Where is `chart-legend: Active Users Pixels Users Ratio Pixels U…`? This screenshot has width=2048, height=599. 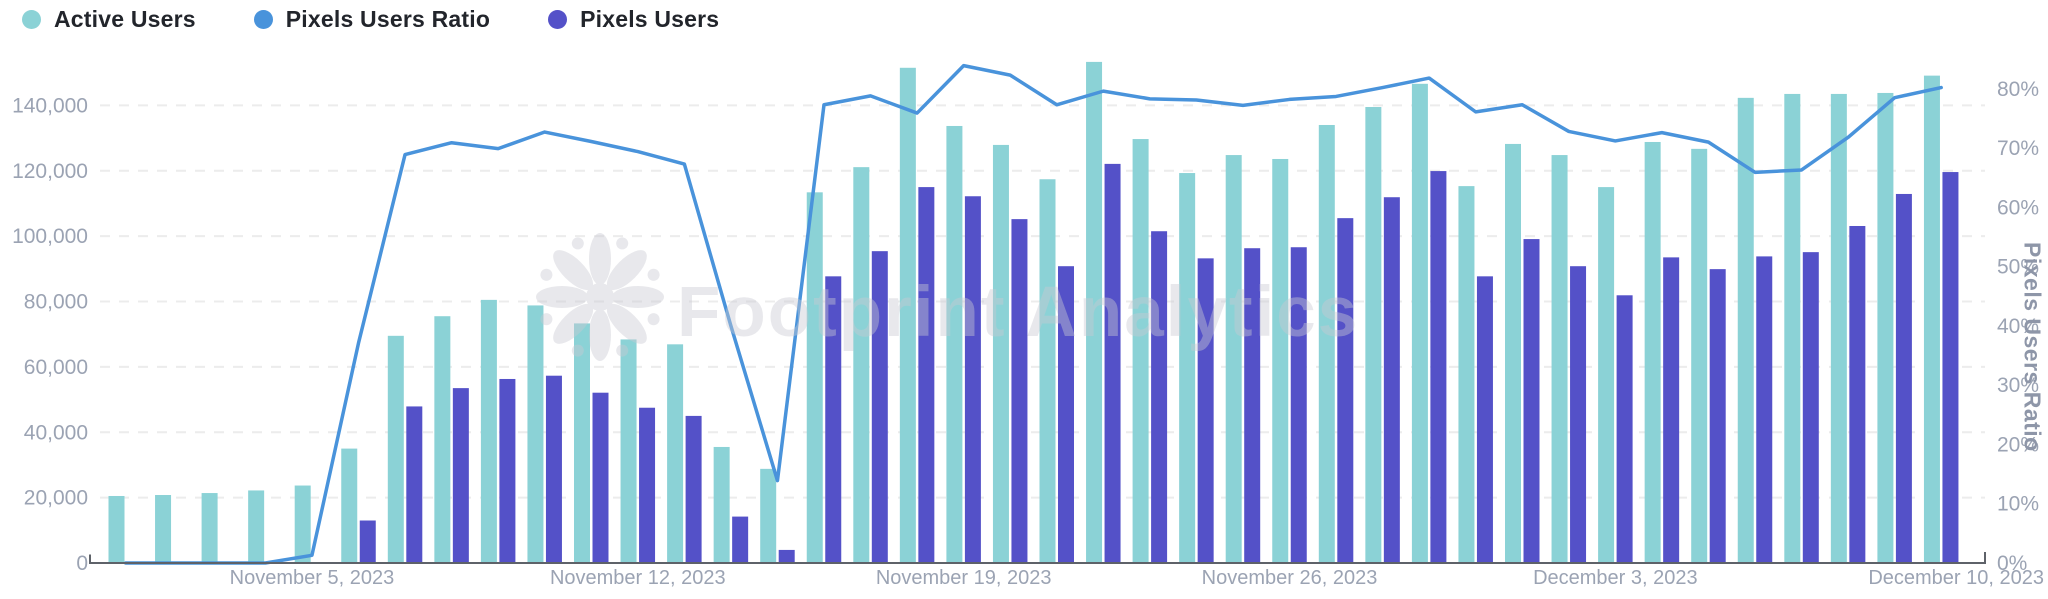 chart-legend: Active Users Pixels Users Ratio Pixels U… is located at coordinates (370, 19).